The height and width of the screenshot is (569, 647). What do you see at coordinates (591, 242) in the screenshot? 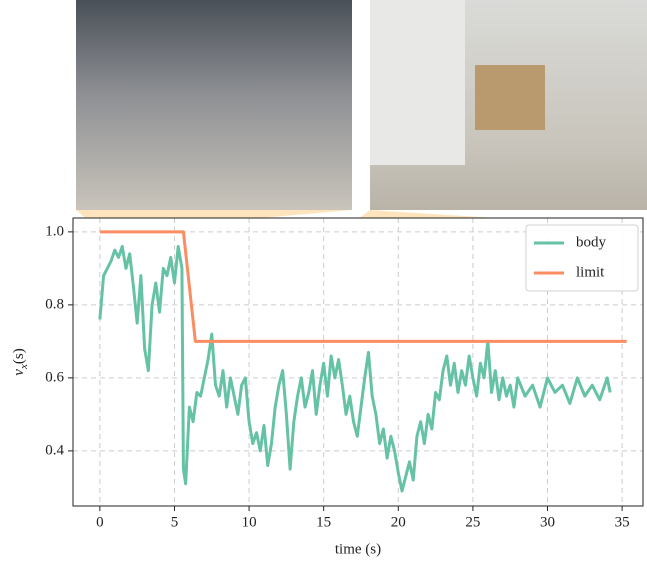
I see `legend-label: body` at bounding box center [591, 242].